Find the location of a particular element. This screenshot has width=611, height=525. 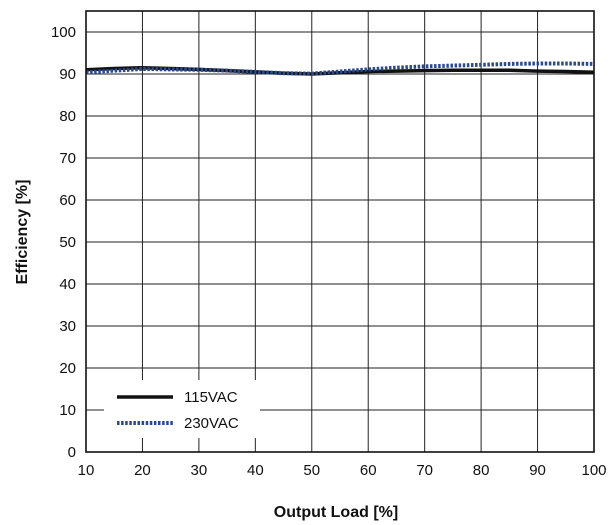

x-axis-title: Output Load [%] is located at coordinates (336, 512).